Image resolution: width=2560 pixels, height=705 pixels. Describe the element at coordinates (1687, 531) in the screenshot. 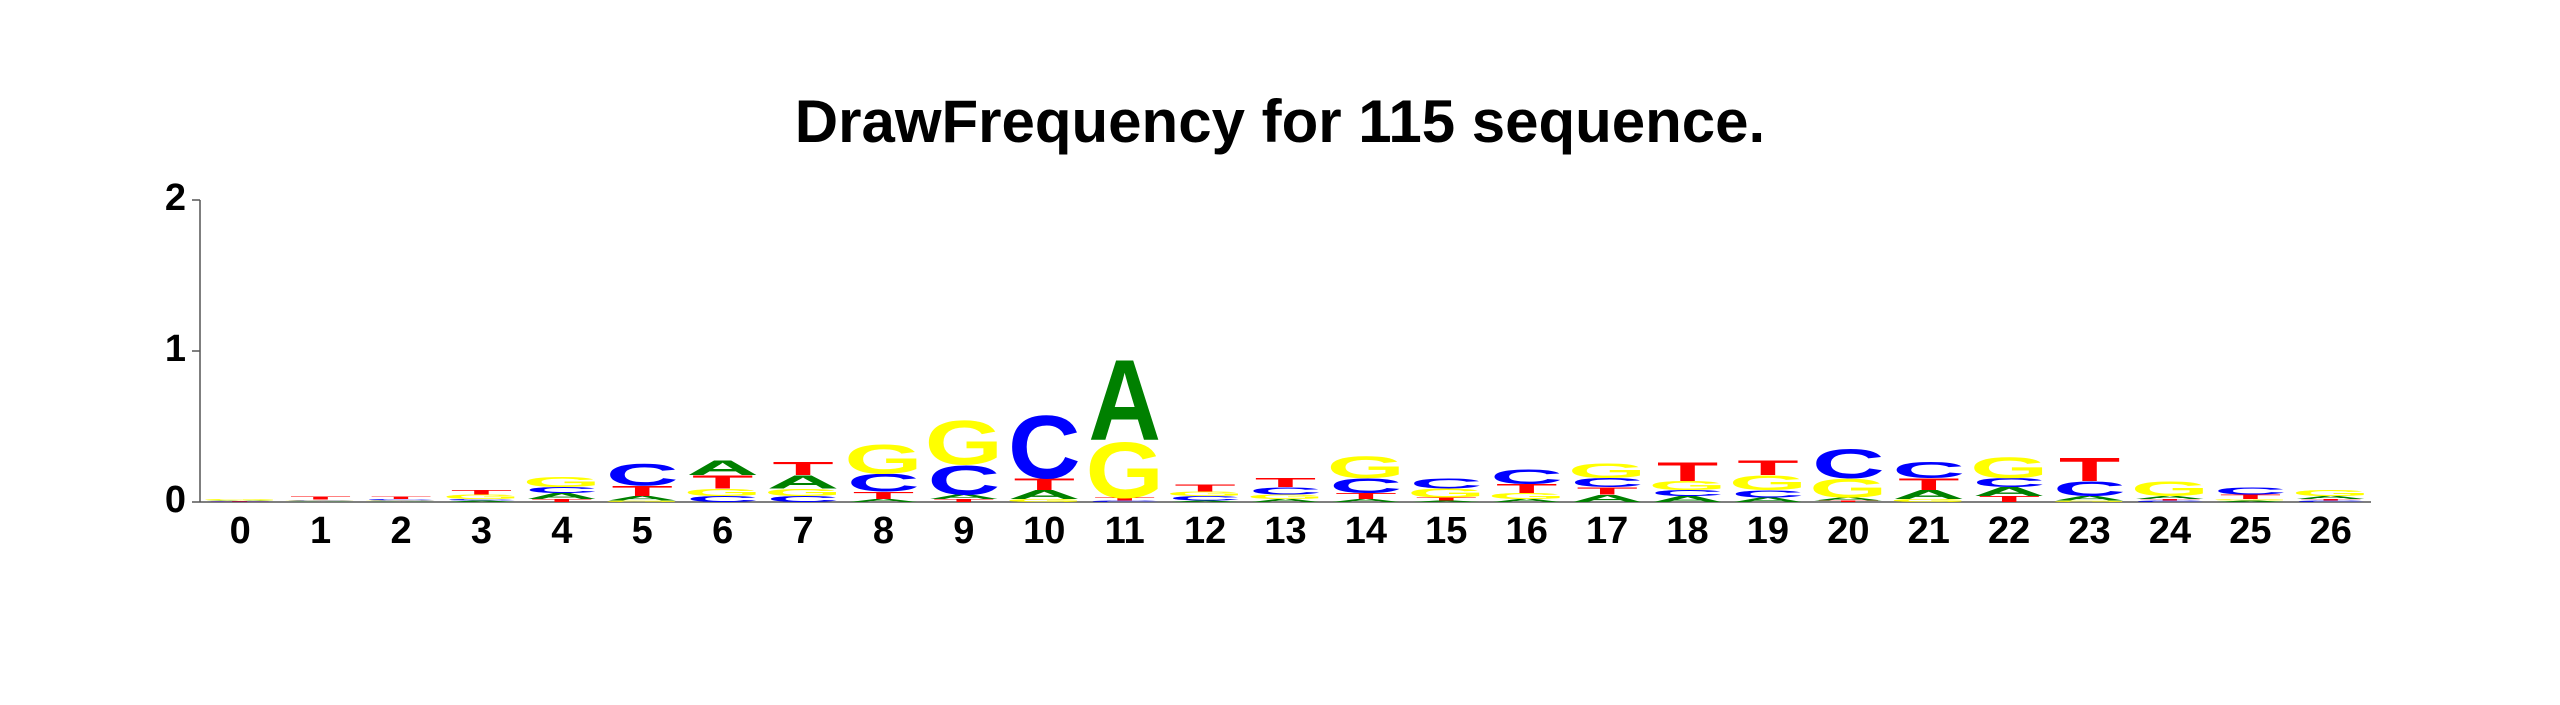

I see `x-tick-label: 18` at that location.